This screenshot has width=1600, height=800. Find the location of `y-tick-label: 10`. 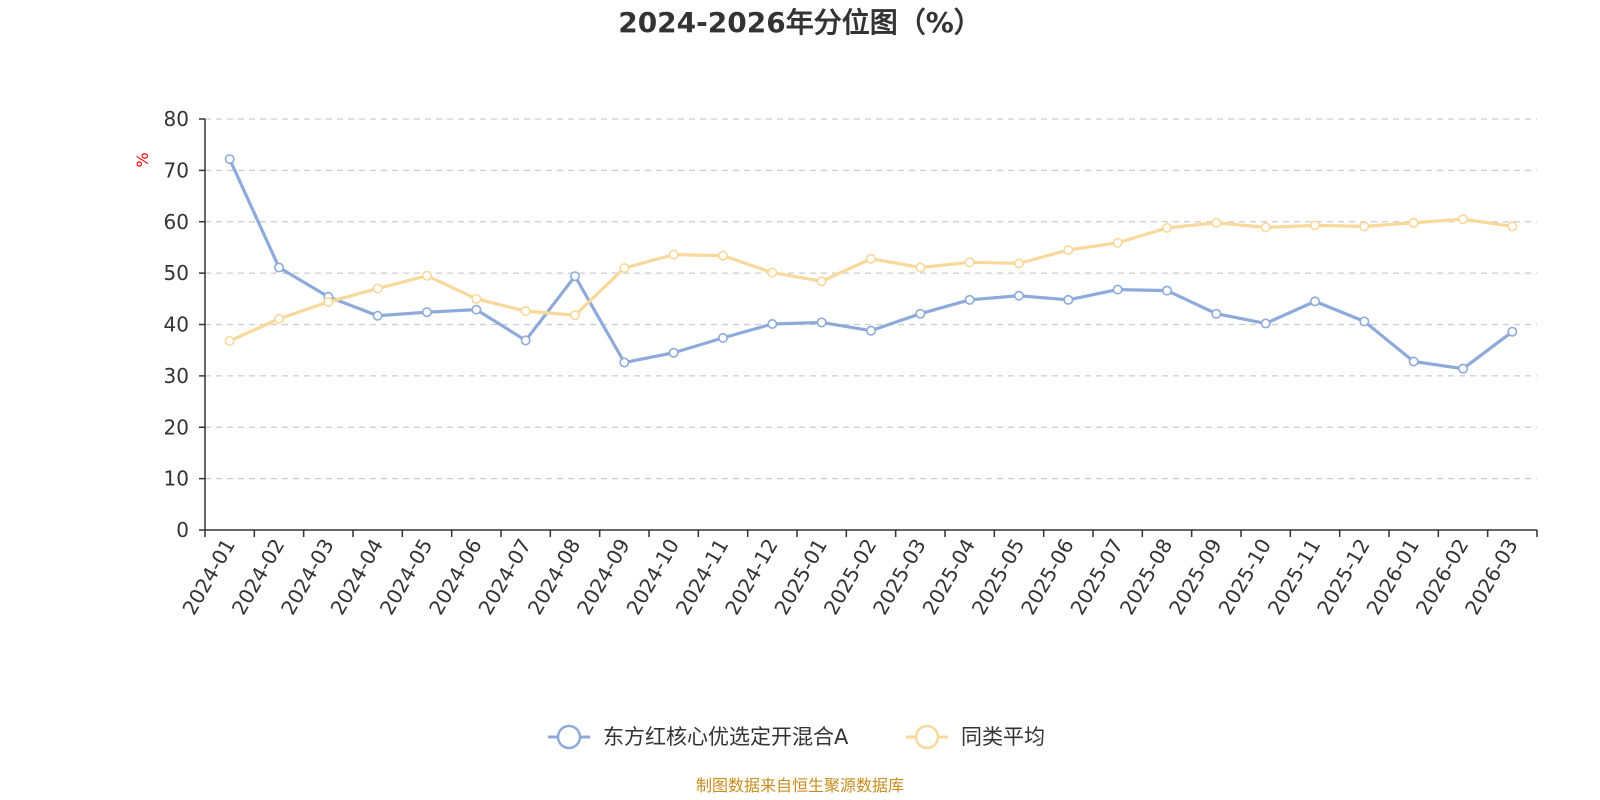

y-tick-label: 10 is located at coordinates (176, 479).